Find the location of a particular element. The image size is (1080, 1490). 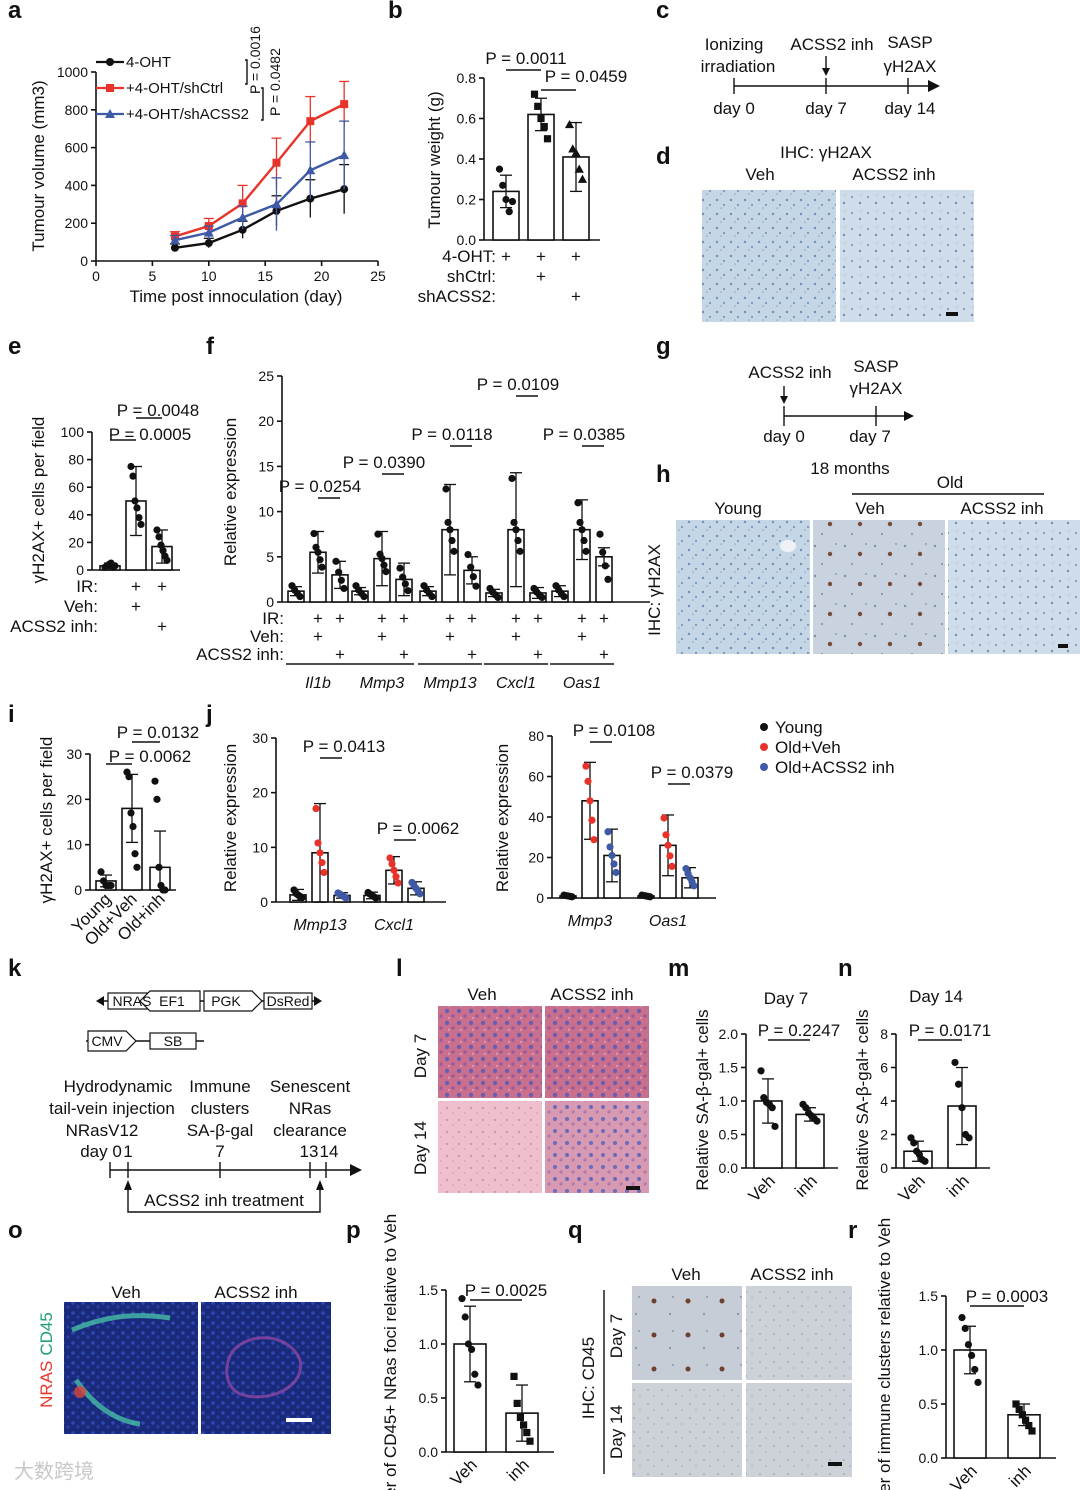

panel-l-sabgal: Veh ACSS2 inh Day 7 Day 14 is located at coordinates (530, 1089).